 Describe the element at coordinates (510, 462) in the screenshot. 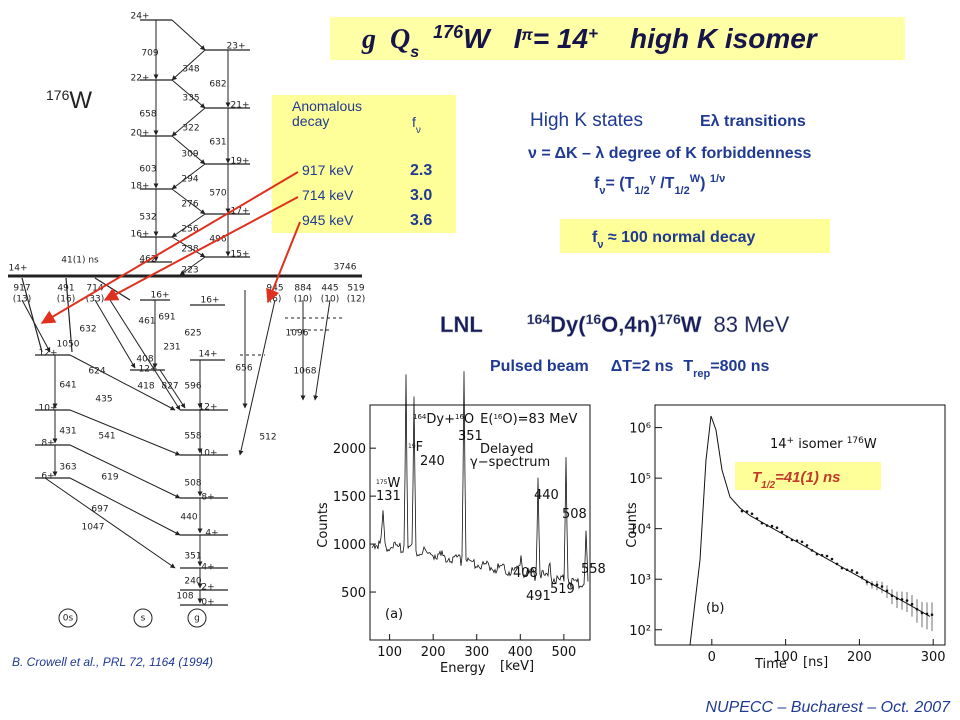

I see `note: γ−spectrum` at that location.